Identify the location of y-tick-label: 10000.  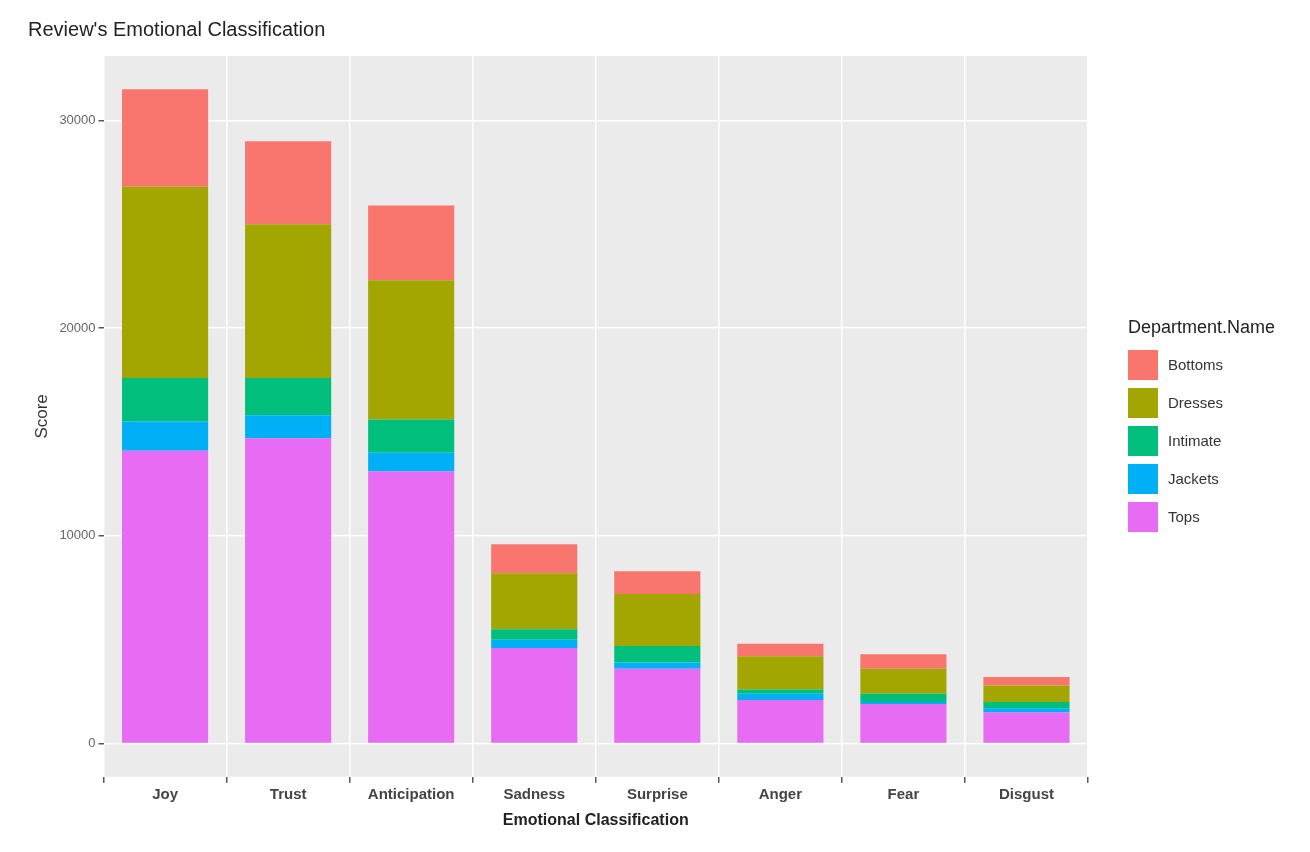
(77, 535).